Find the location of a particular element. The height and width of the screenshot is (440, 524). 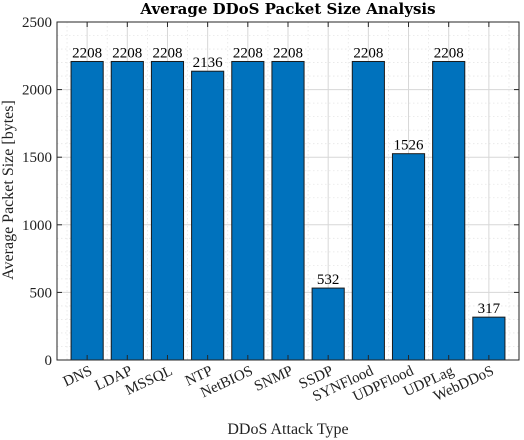

data-label-snmp: 2208 is located at coordinates (288, 53).